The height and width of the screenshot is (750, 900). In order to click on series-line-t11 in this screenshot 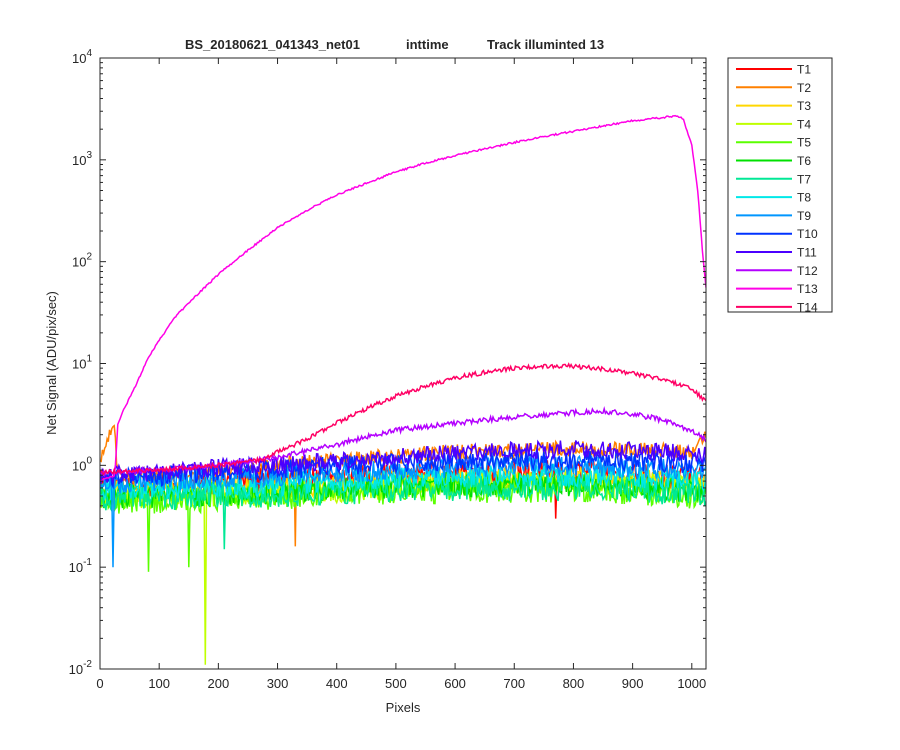, I will do `click(403, 462)`.